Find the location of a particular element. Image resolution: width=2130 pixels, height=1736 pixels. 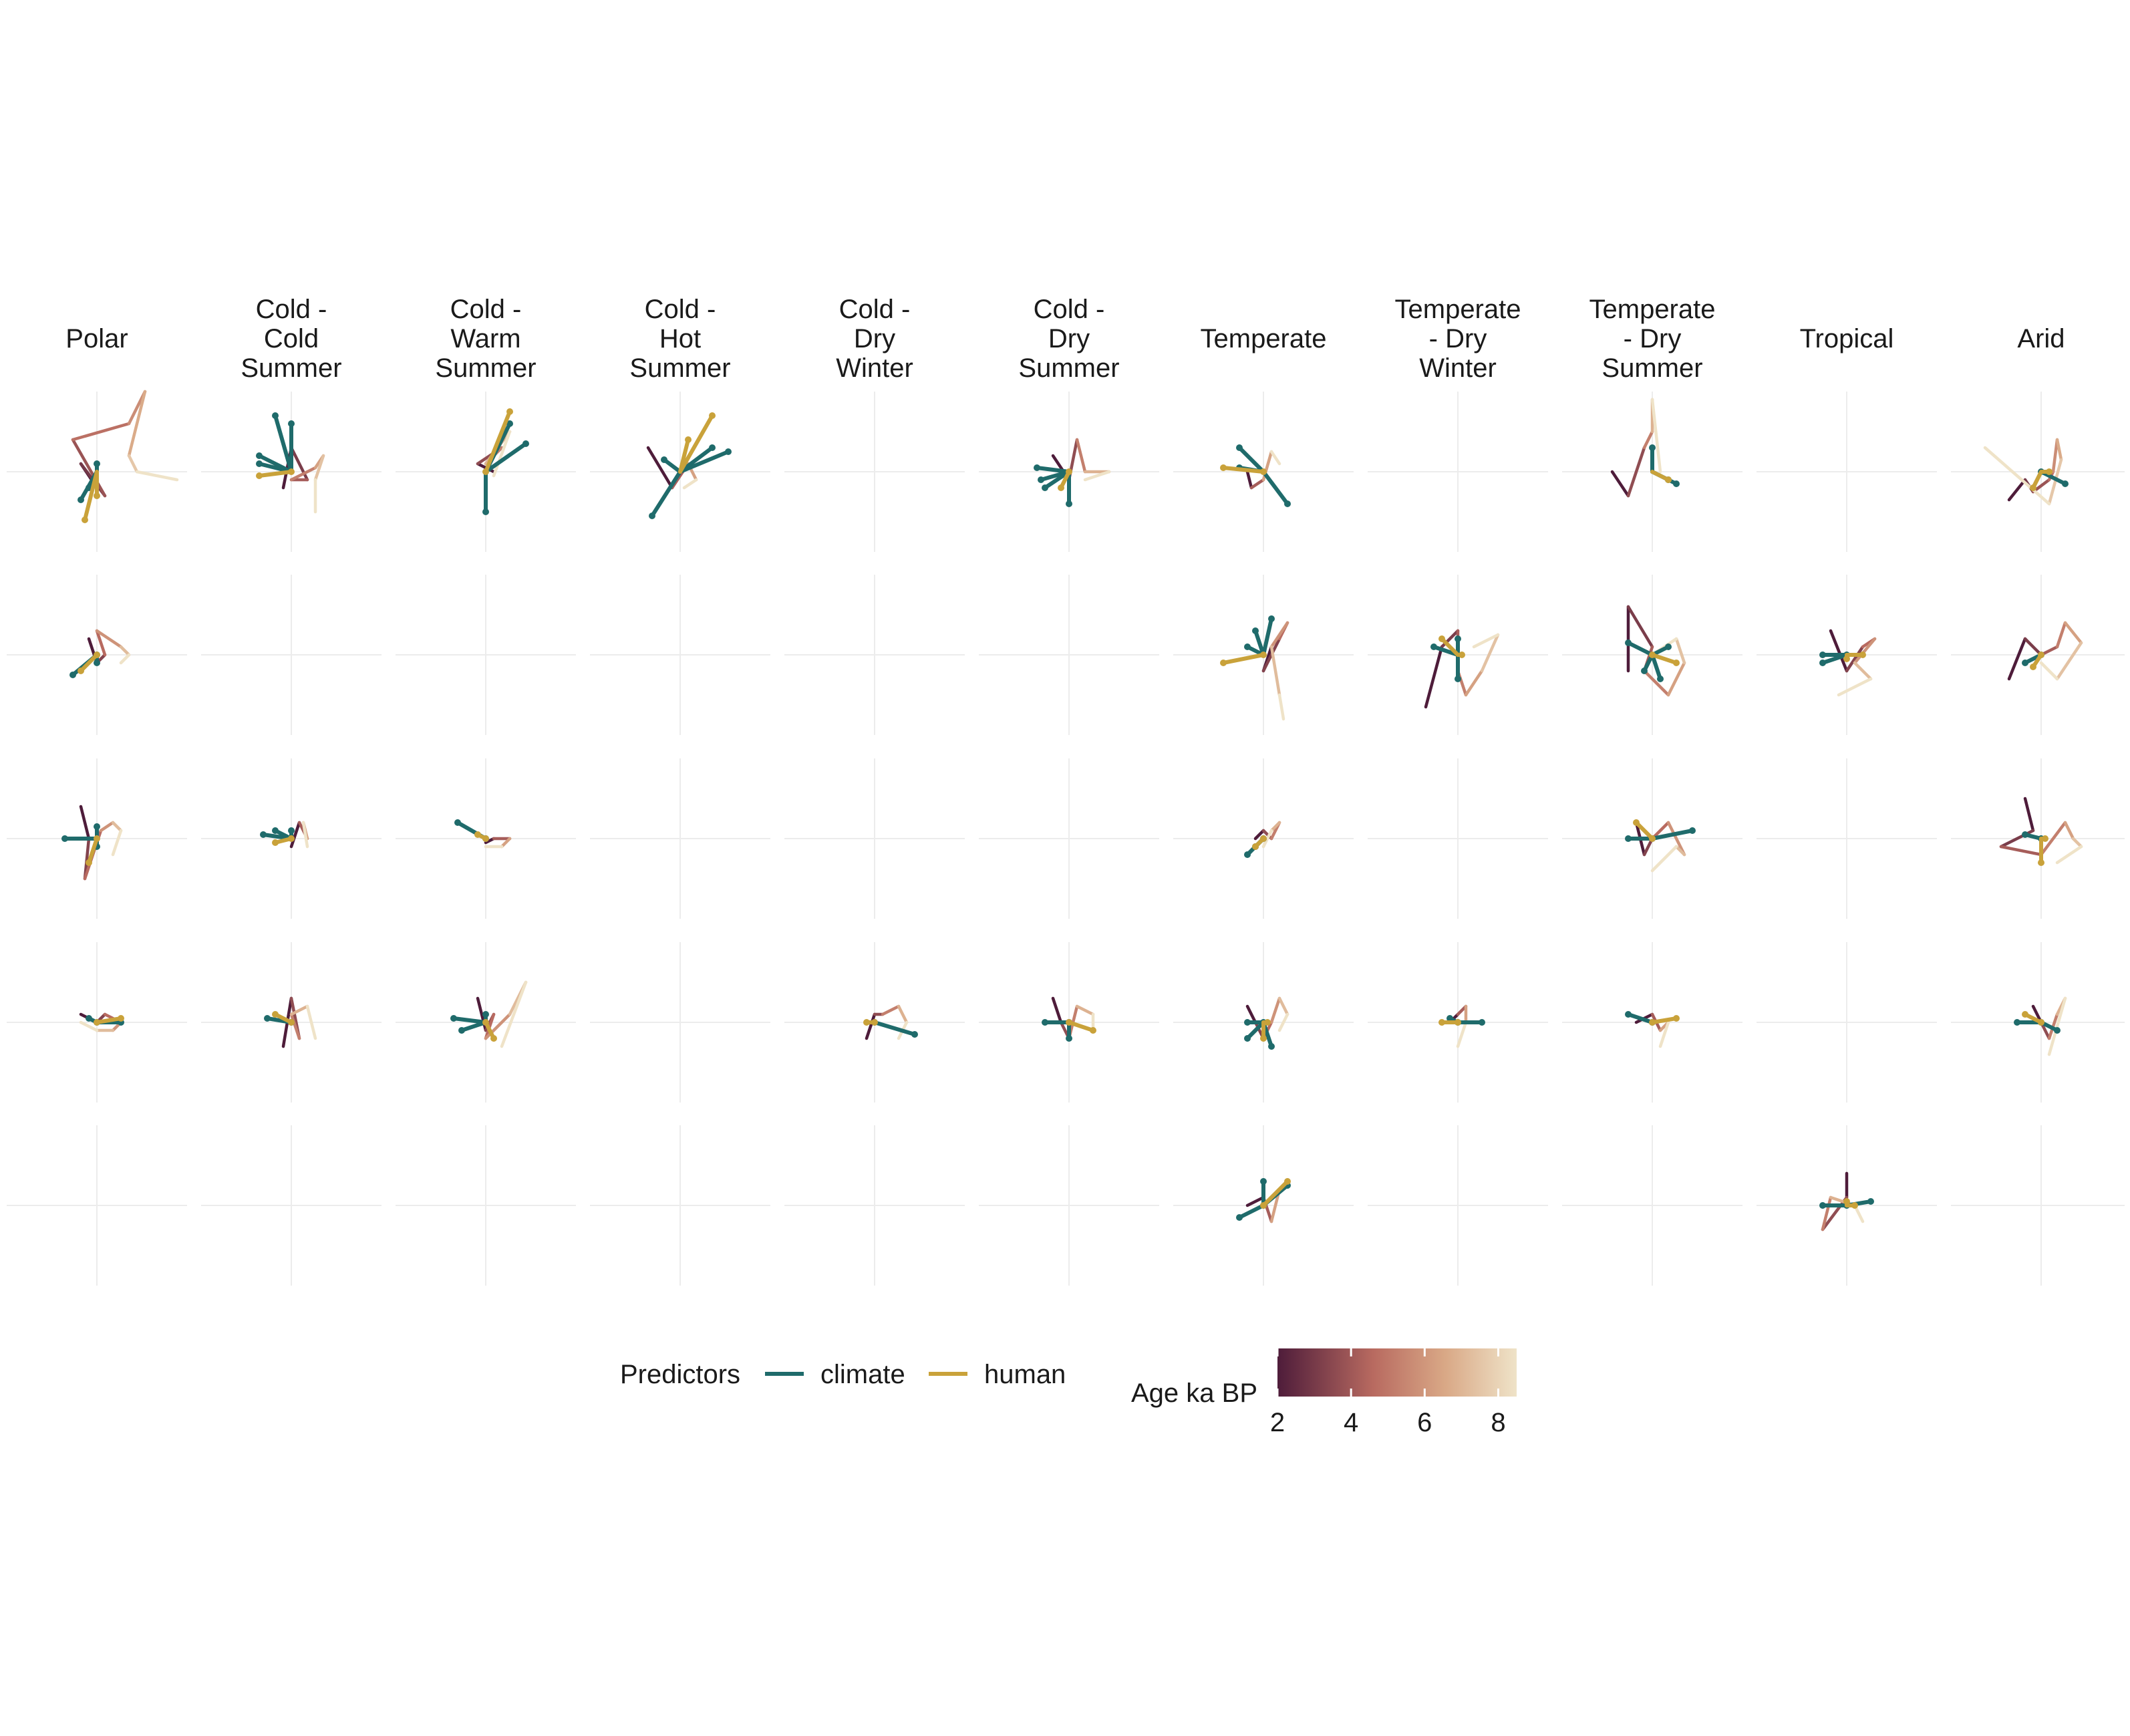

facet-title-line: - Dry is located at coordinates (1458, 338).